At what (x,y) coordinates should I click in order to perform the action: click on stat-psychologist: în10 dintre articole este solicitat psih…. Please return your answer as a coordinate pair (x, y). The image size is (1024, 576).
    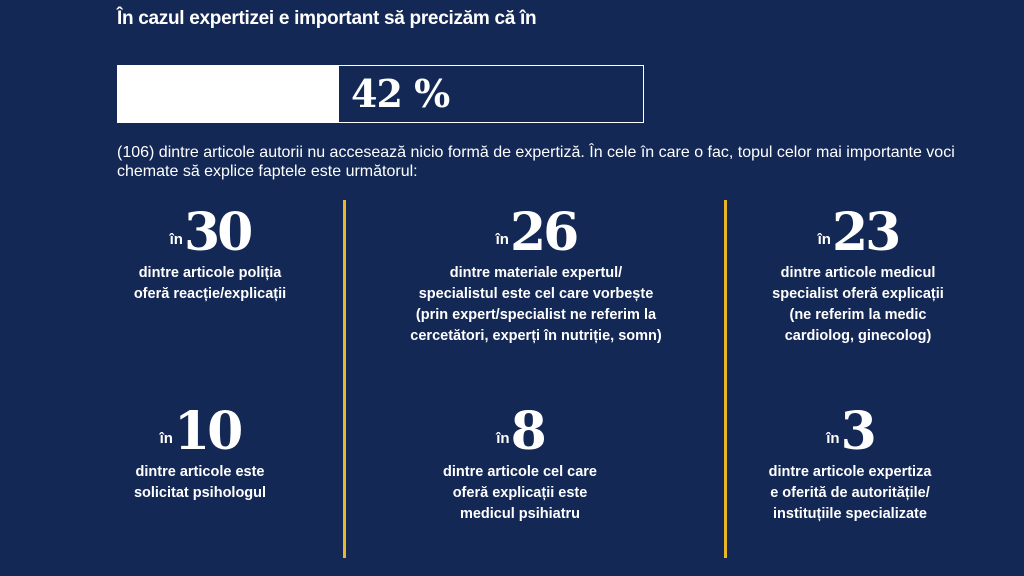
    Looking at the image, I should click on (200, 454).